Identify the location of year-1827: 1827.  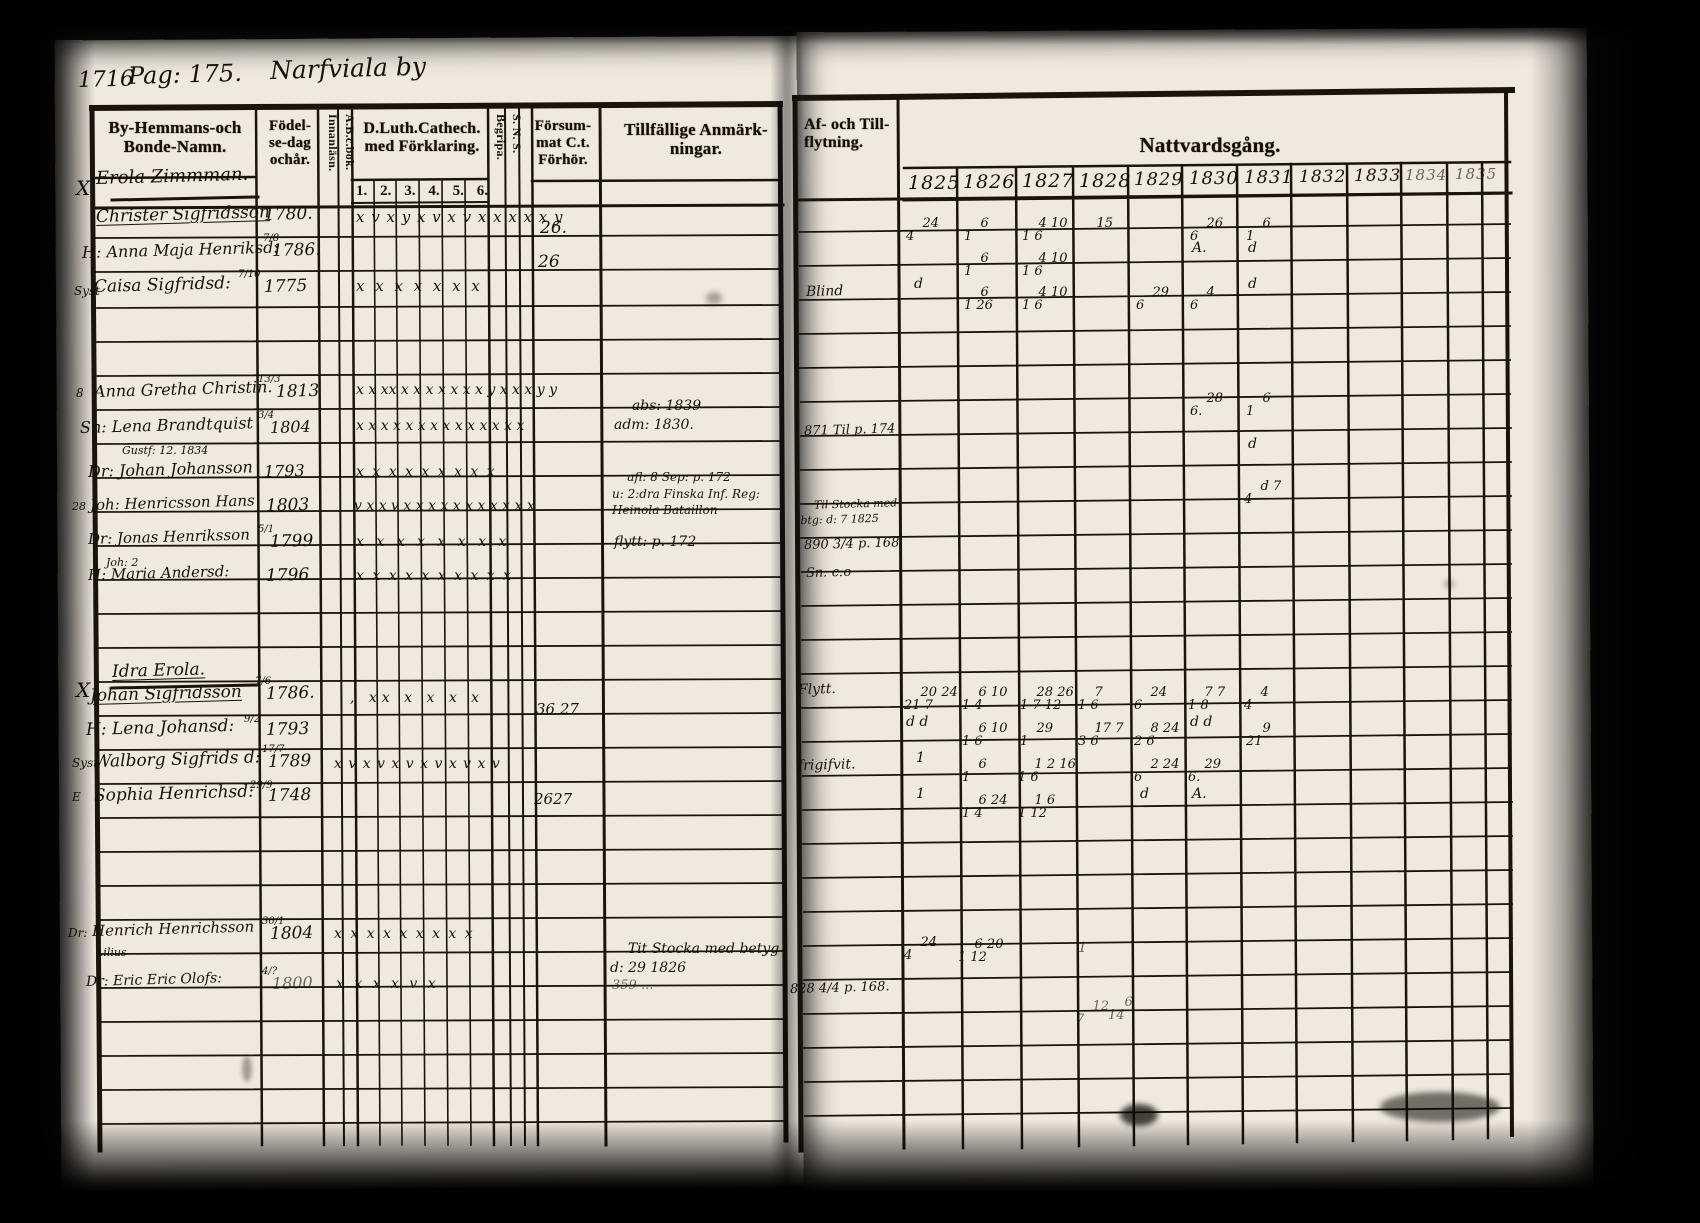
(1048, 181).